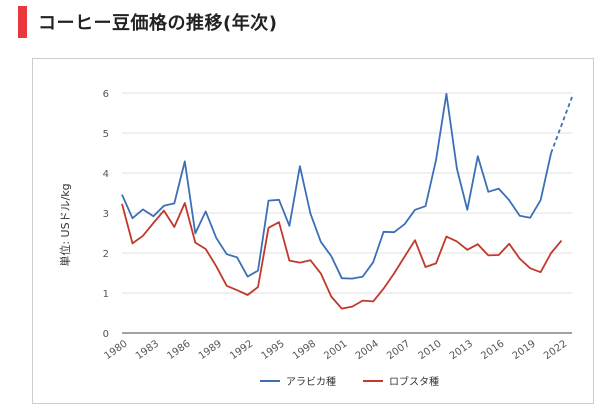 Image resolution: width=600 pixels, height=407 pixels. Describe the element at coordinates (414, 381) in the screenshot. I see `legend-label: ロブスタ種` at that location.